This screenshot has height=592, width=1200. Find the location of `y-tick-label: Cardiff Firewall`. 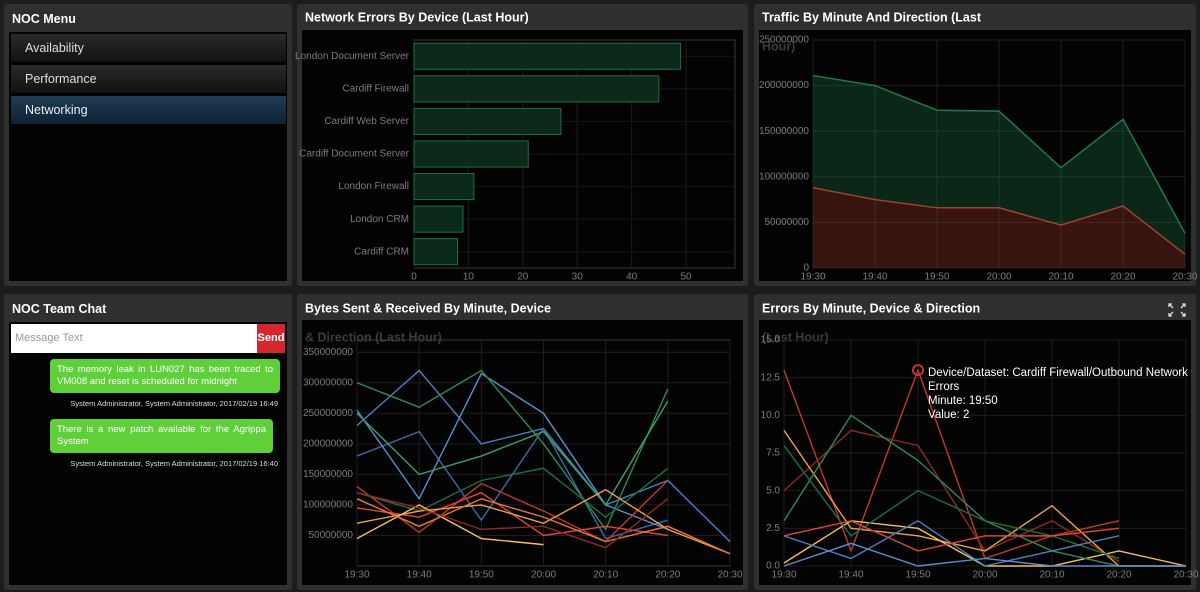

y-tick-label: Cardiff Firewall is located at coordinates (376, 88).